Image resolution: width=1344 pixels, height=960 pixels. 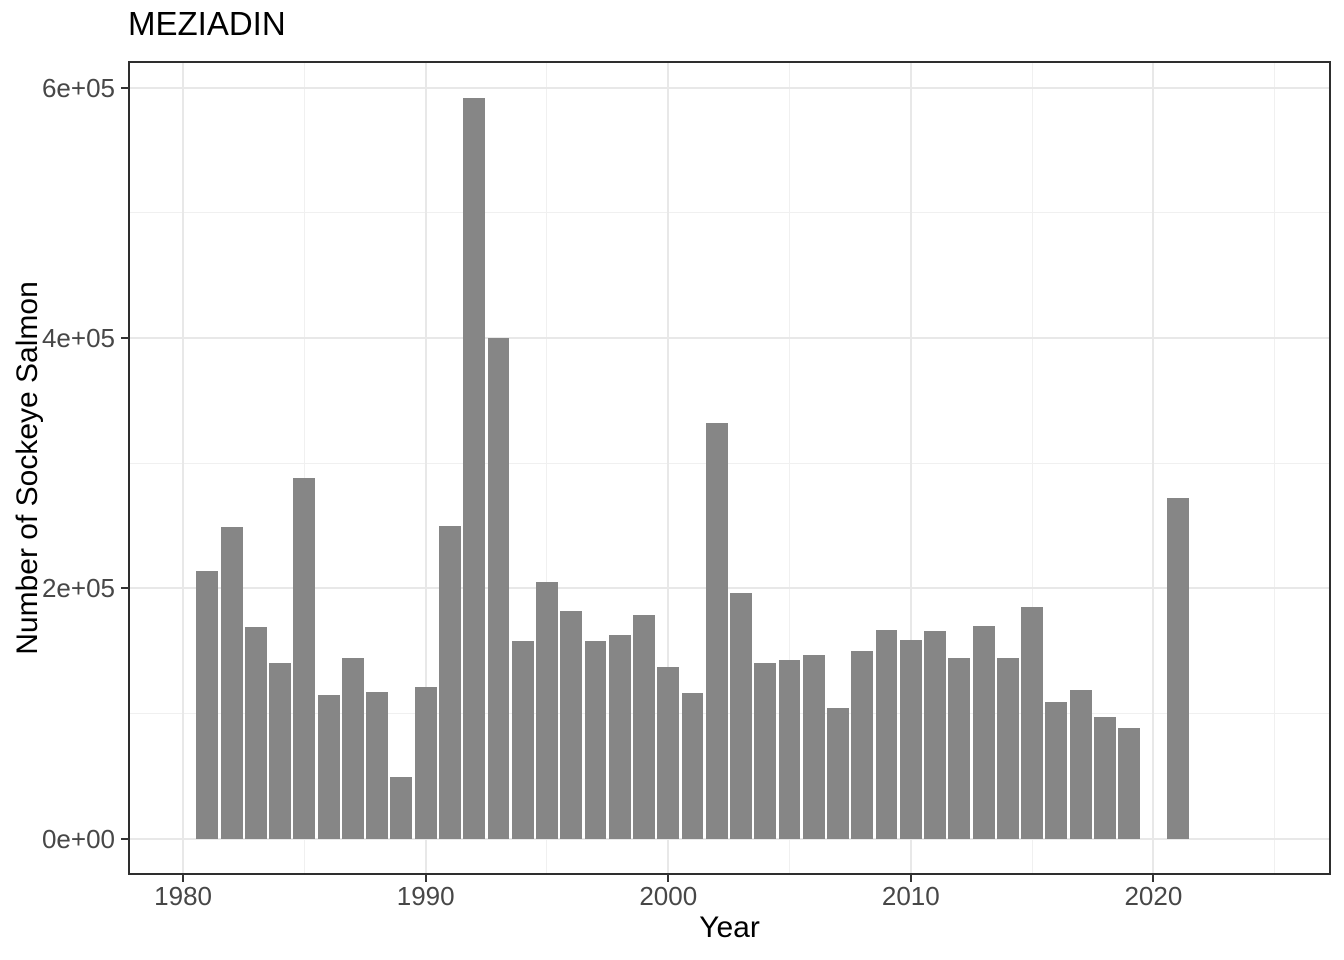 What do you see at coordinates (377, 765) in the screenshot?
I see `bar-1988` at bounding box center [377, 765].